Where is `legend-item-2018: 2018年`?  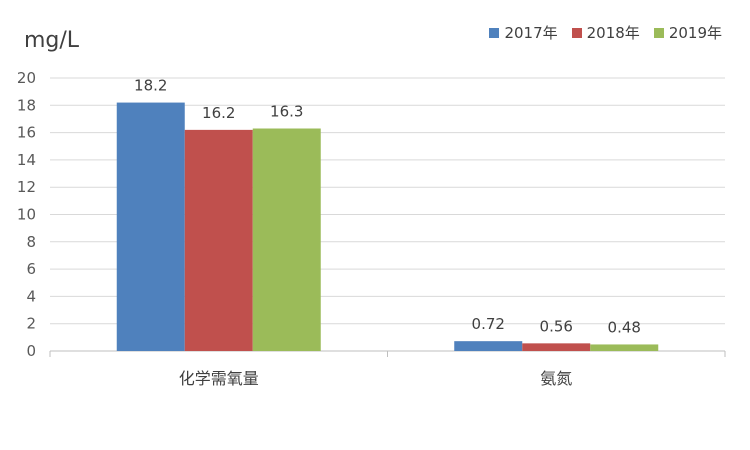
legend-item-2018: 2018年 is located at coordinates (605, 32).